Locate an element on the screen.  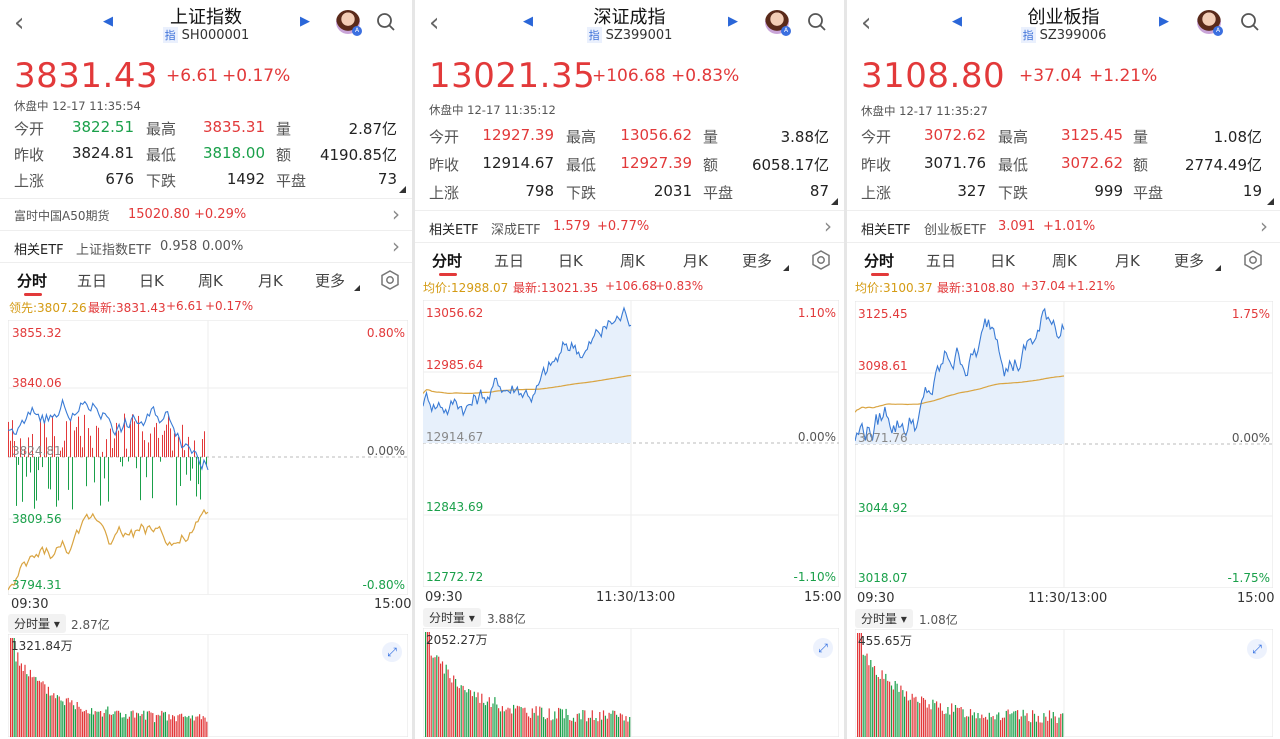
volume-chart: 2052.27万 ⤢ is located at coordinates (631, 682).